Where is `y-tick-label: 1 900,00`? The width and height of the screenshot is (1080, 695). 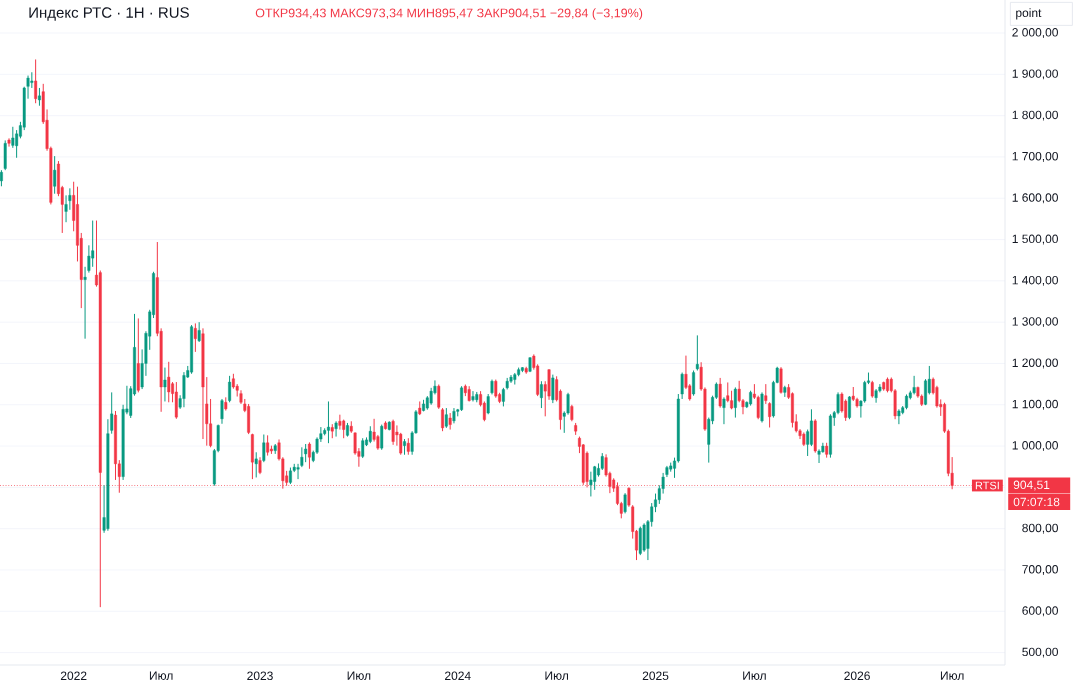
y-tick-label: 1 900,00 is located at coordinates (1035, 74).